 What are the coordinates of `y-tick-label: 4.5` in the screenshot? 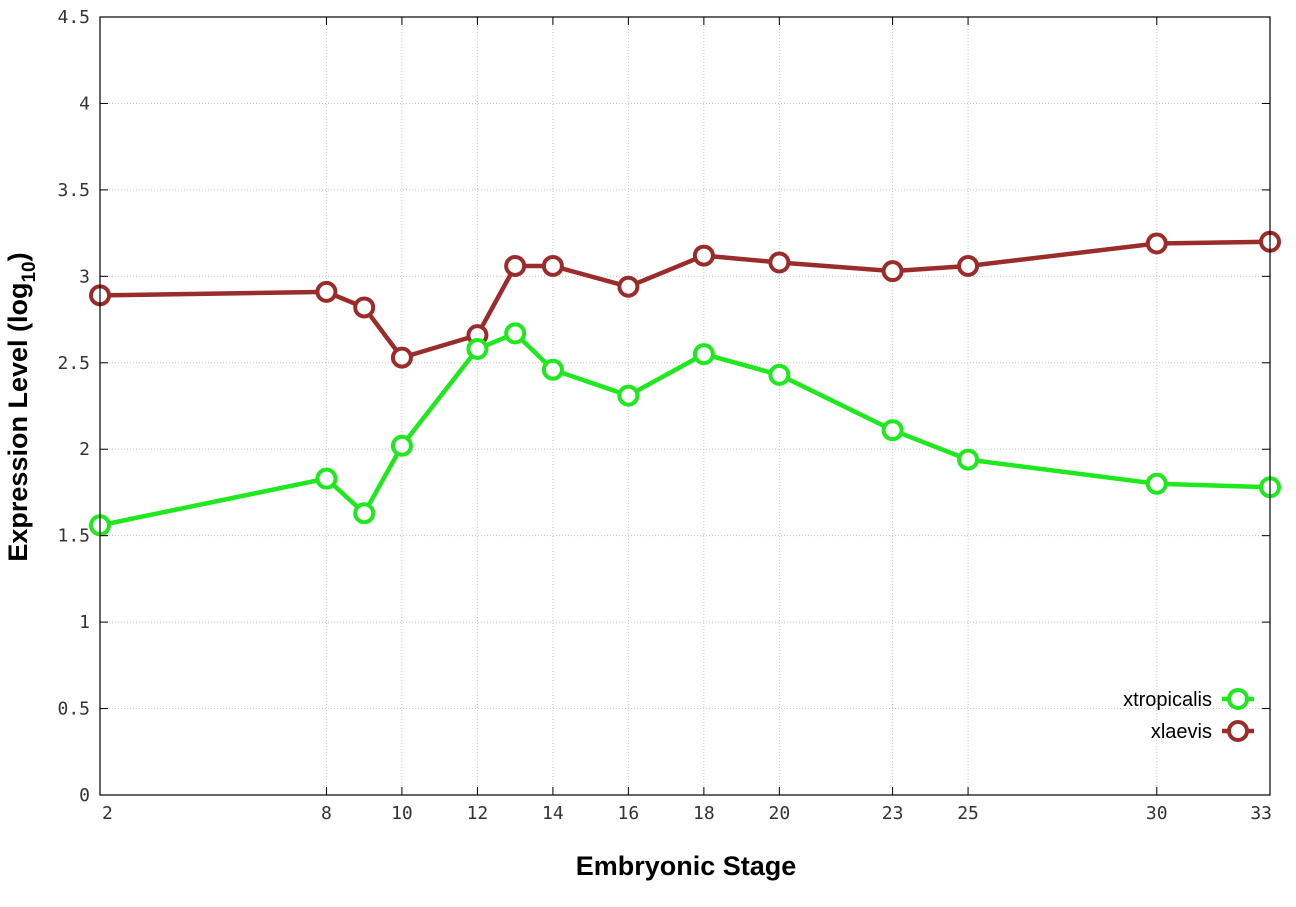 It's located at (73, 17).